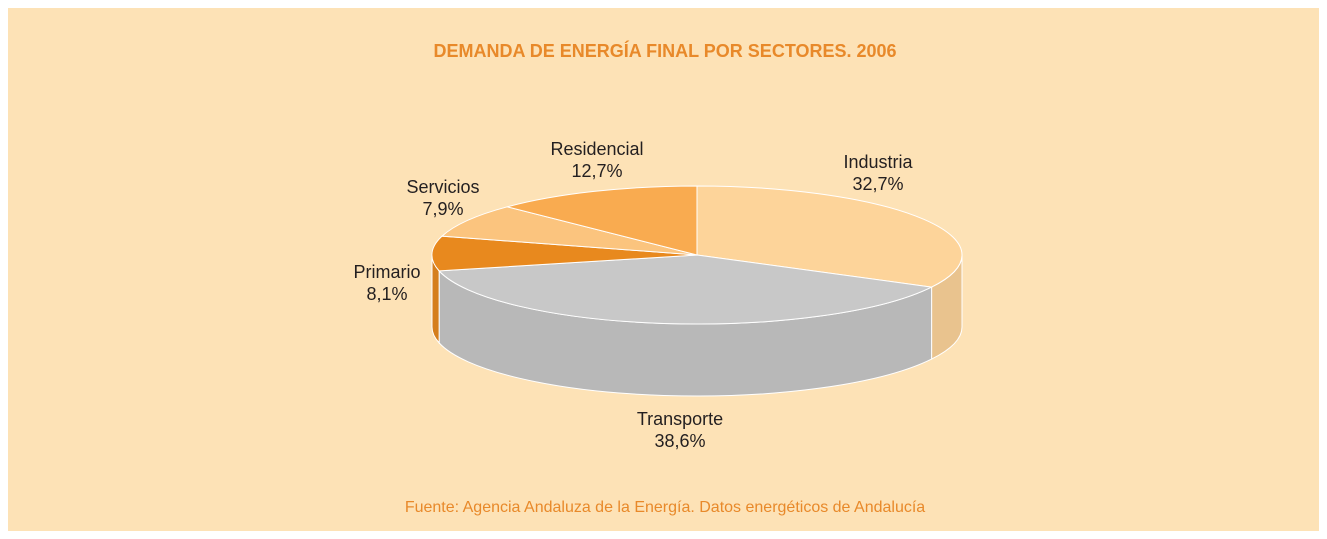  What do you see at coordinates (386, 272) in the screenshot?
I see `slice-label: Primario` at bounding box center [386, 272].